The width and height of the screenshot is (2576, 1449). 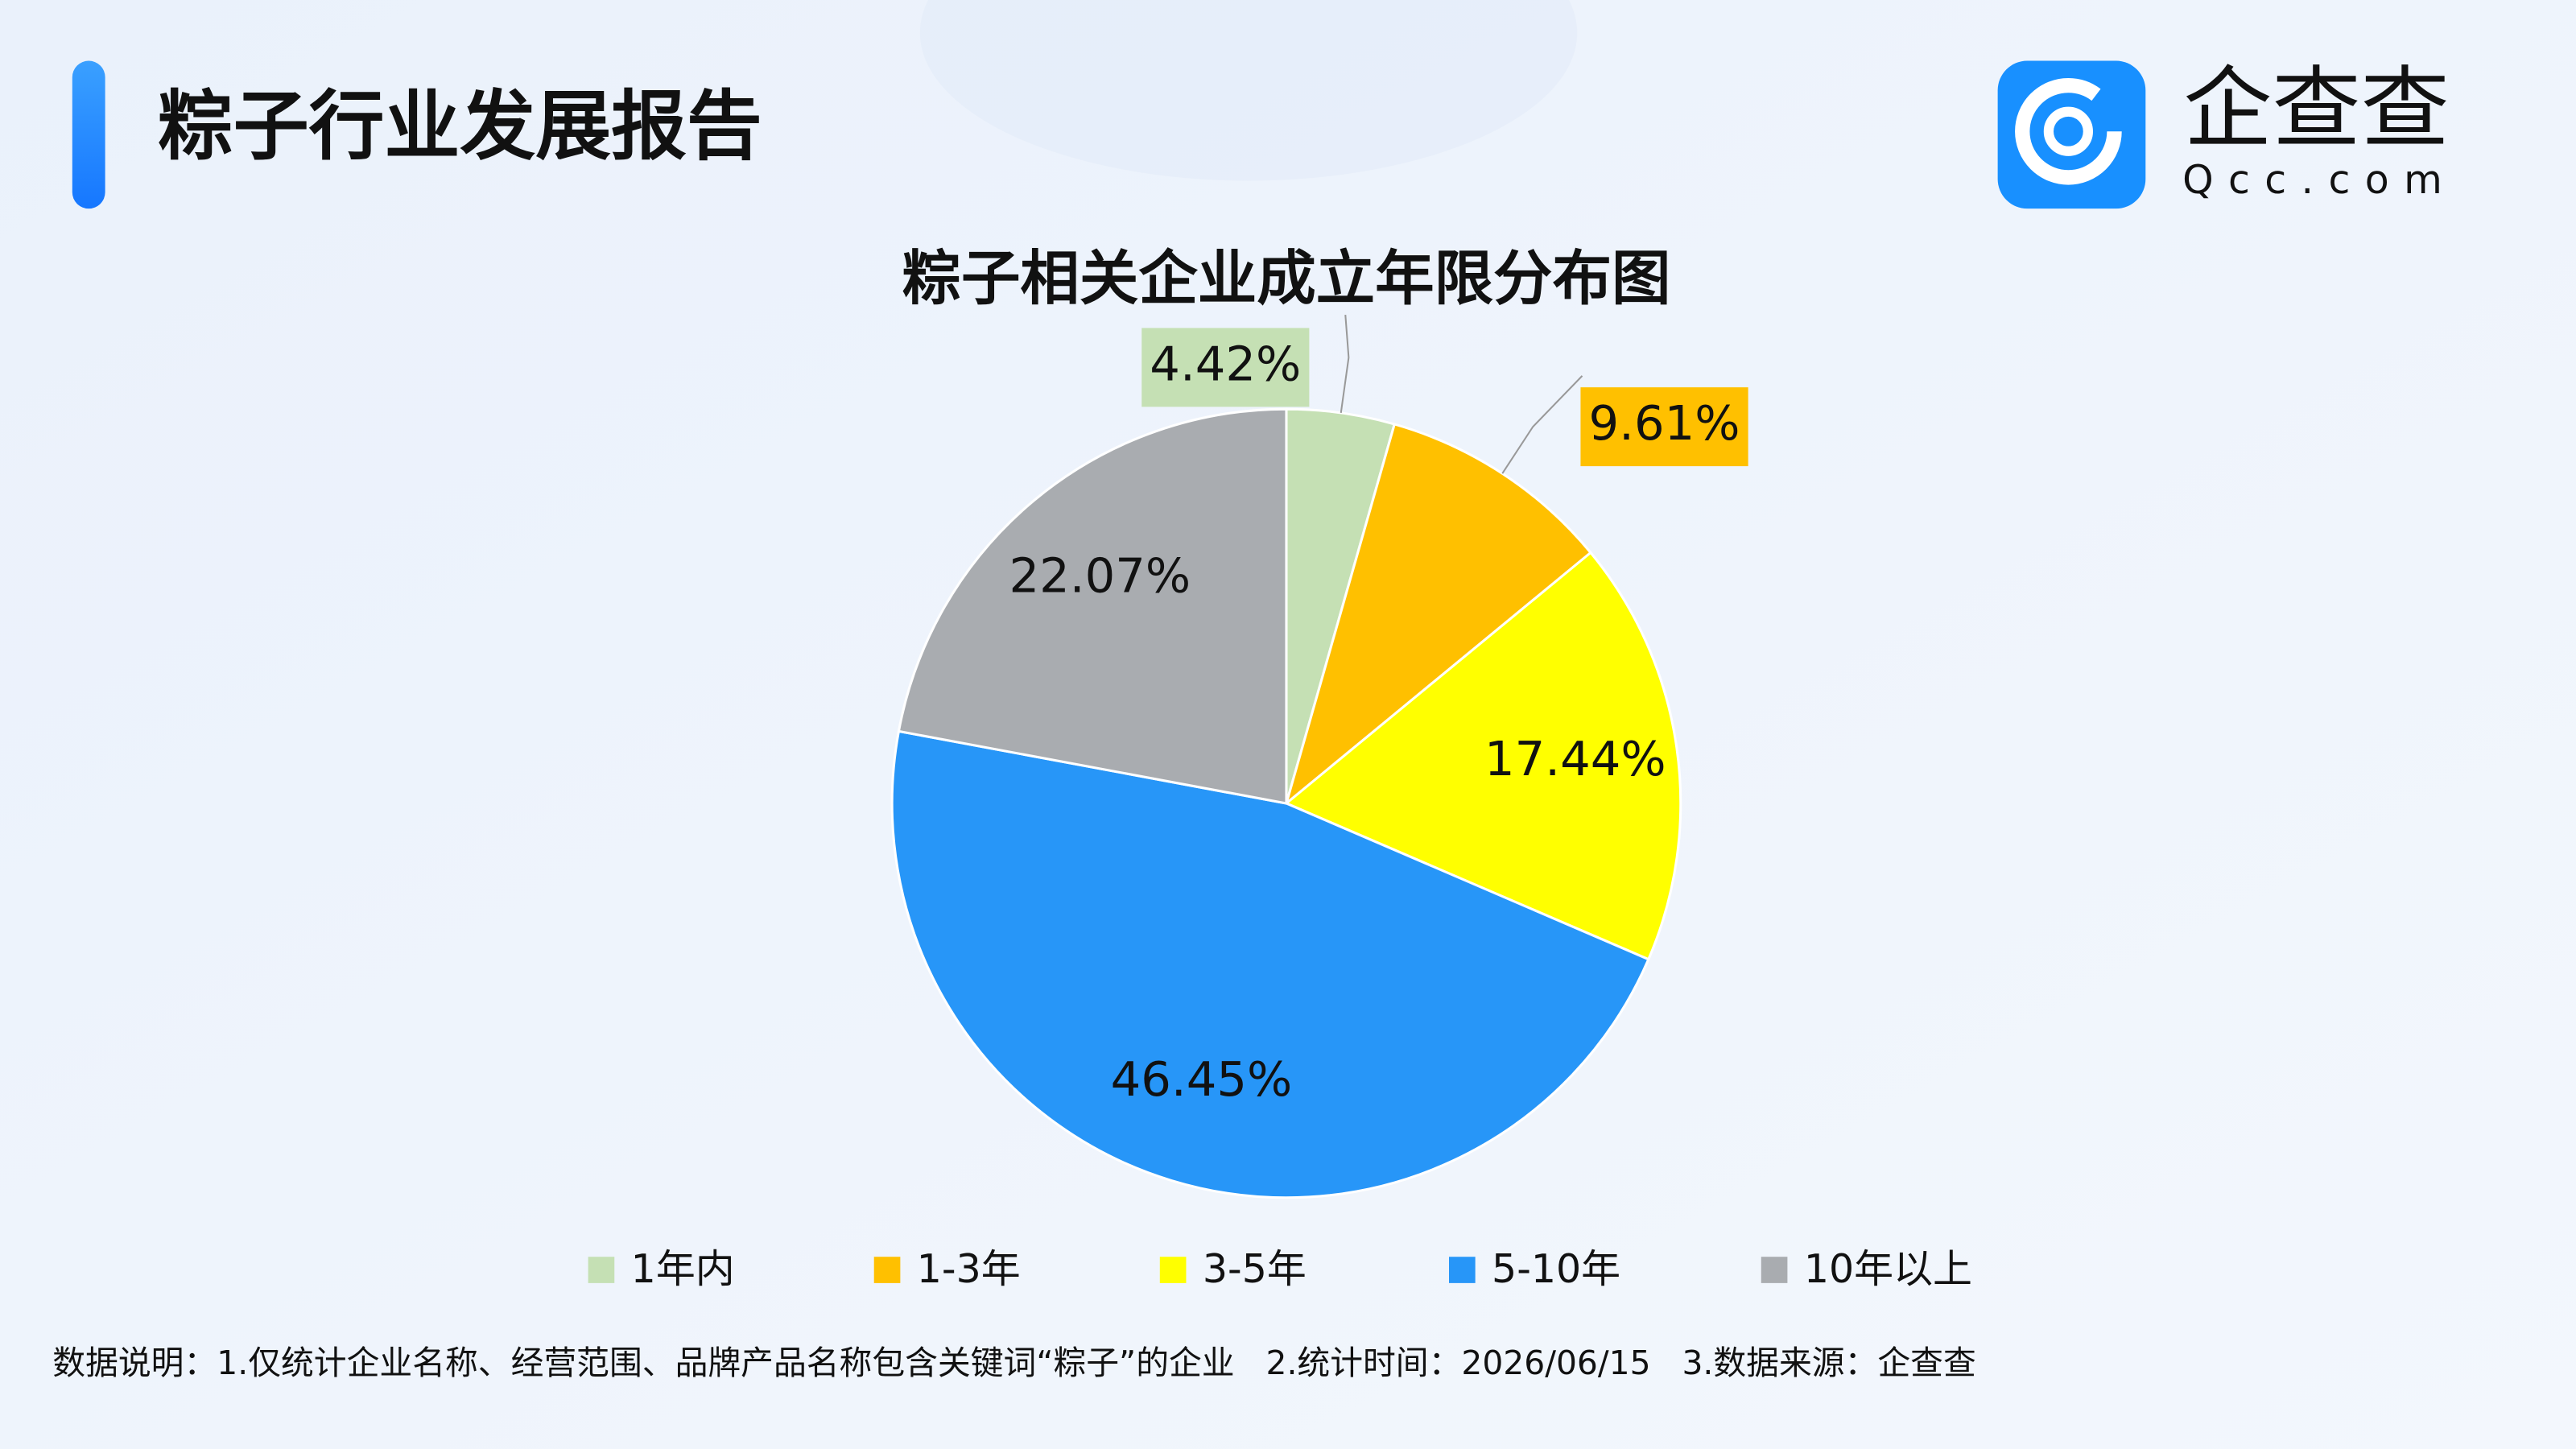 What do you see at coordinates (1255, 1269) in the screenshot?
I see `legend-label: 3-5年` at bounding box center [1255, 1269].